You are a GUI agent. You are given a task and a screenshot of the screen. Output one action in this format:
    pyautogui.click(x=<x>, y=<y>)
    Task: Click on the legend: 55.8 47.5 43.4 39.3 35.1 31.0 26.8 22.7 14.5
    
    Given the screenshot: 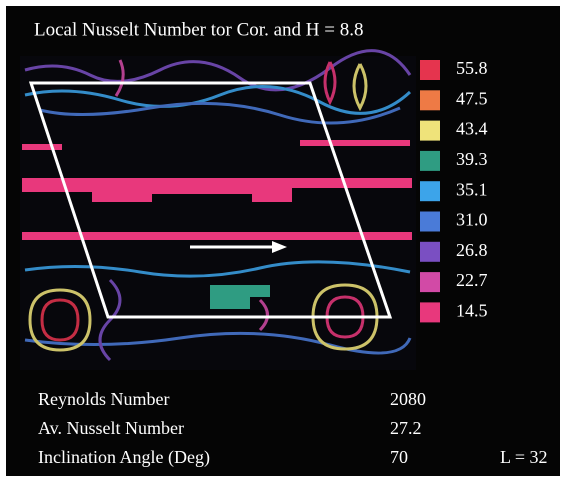 What is the action you would take?
    pyautogui.click(x=454, y=190)
    